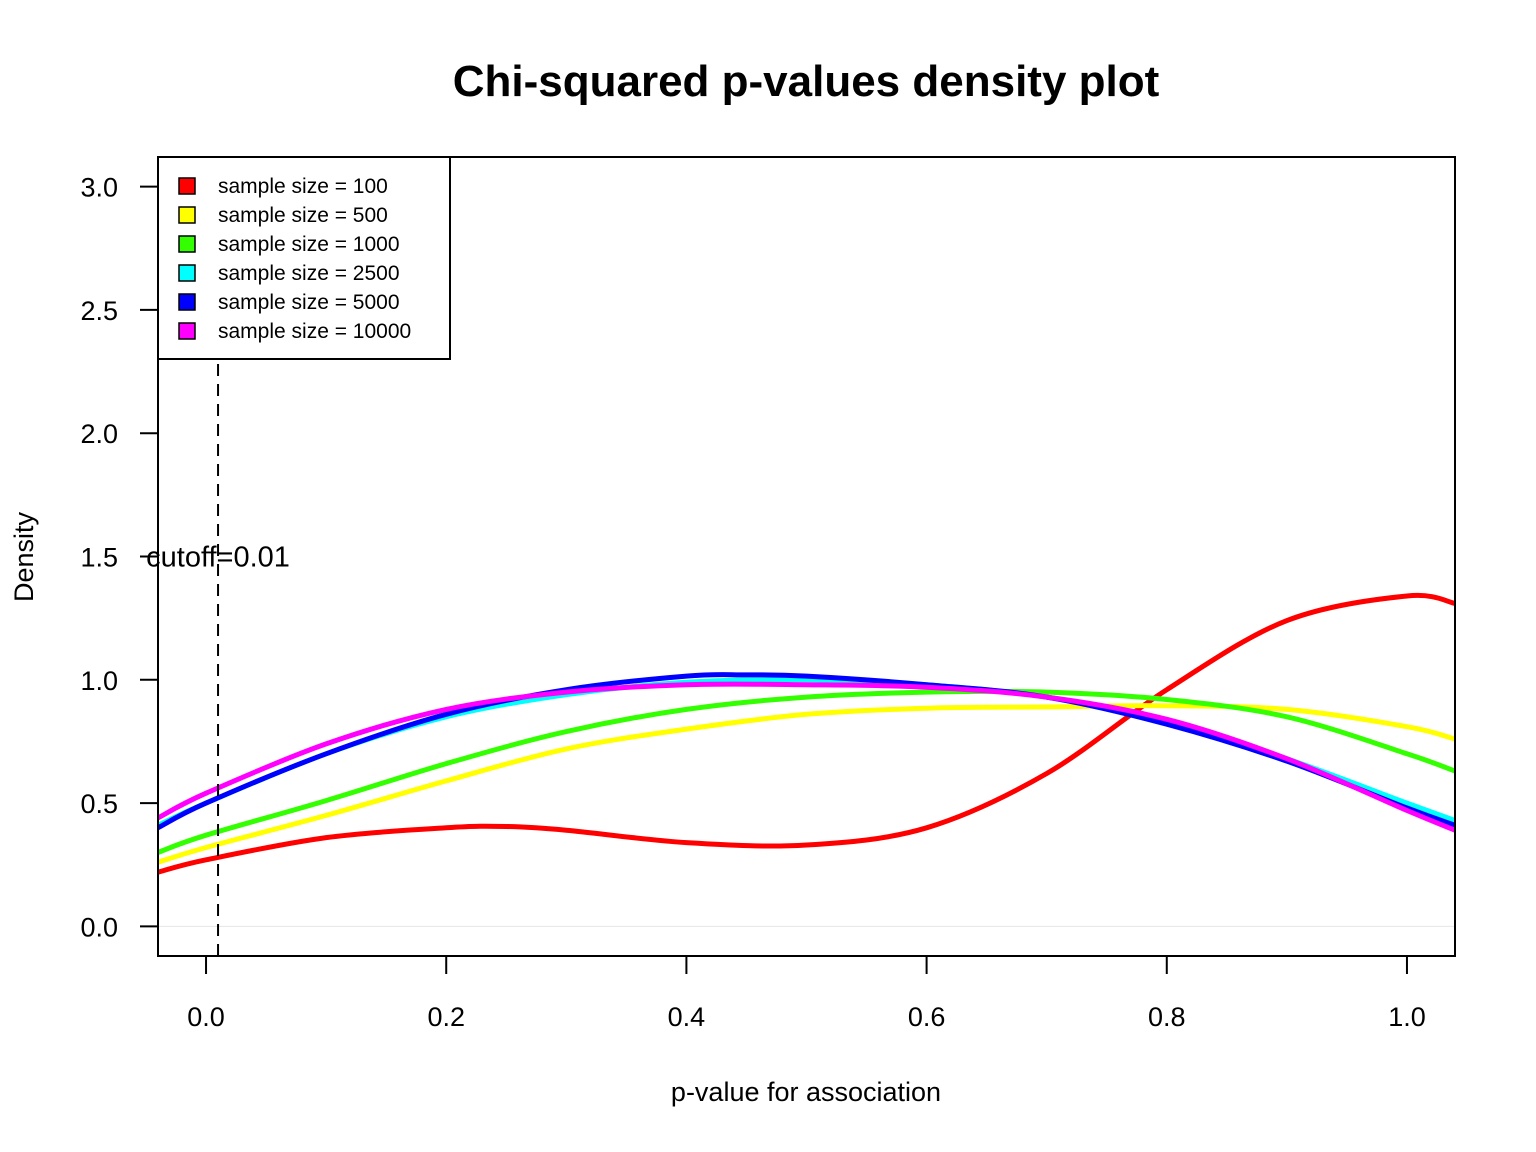 The height and width of the screenshot is (1152, 1536). I want to click on legend-label: sample size = 500, so click(303, 215).